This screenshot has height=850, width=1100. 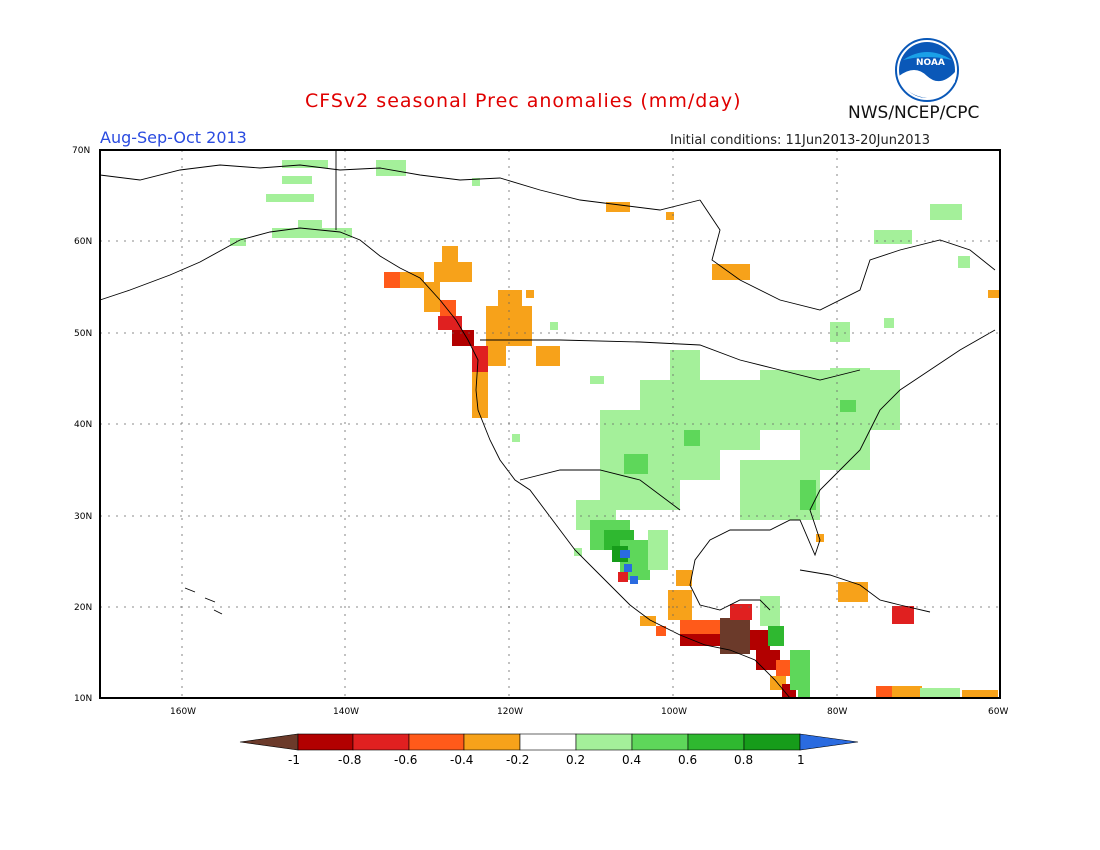 I want to click on colorbar-label: 0.6, so click(x=687, y=760).